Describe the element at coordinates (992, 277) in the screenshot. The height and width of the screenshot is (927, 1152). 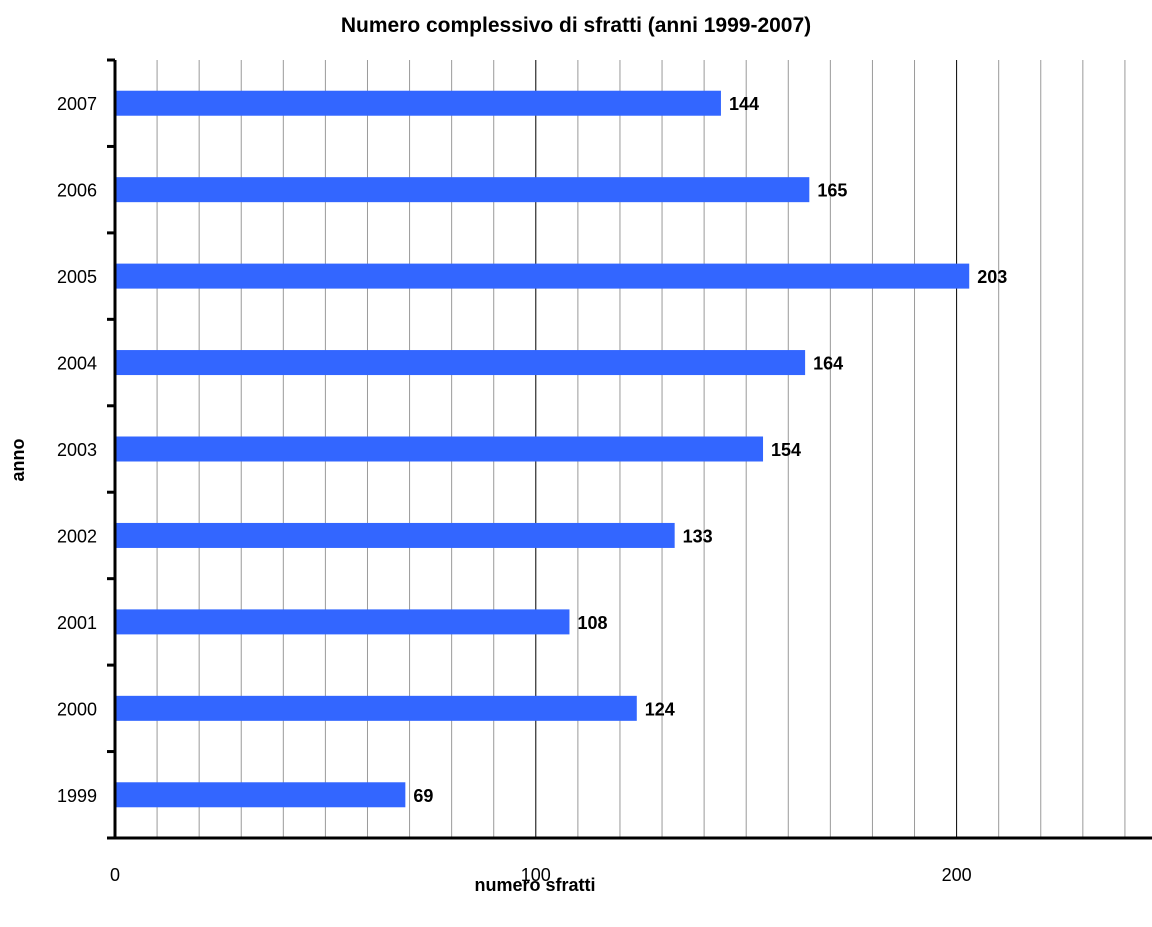
I see `data-label-2005: 203` at that location.